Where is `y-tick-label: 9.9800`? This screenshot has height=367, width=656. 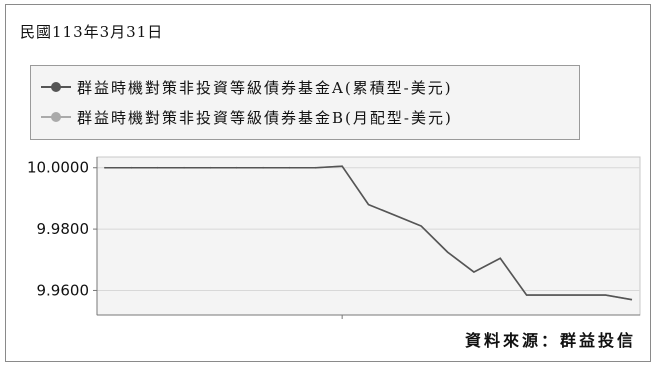
y-tick-label: 9.9800 is located at coordinates (63, 229).